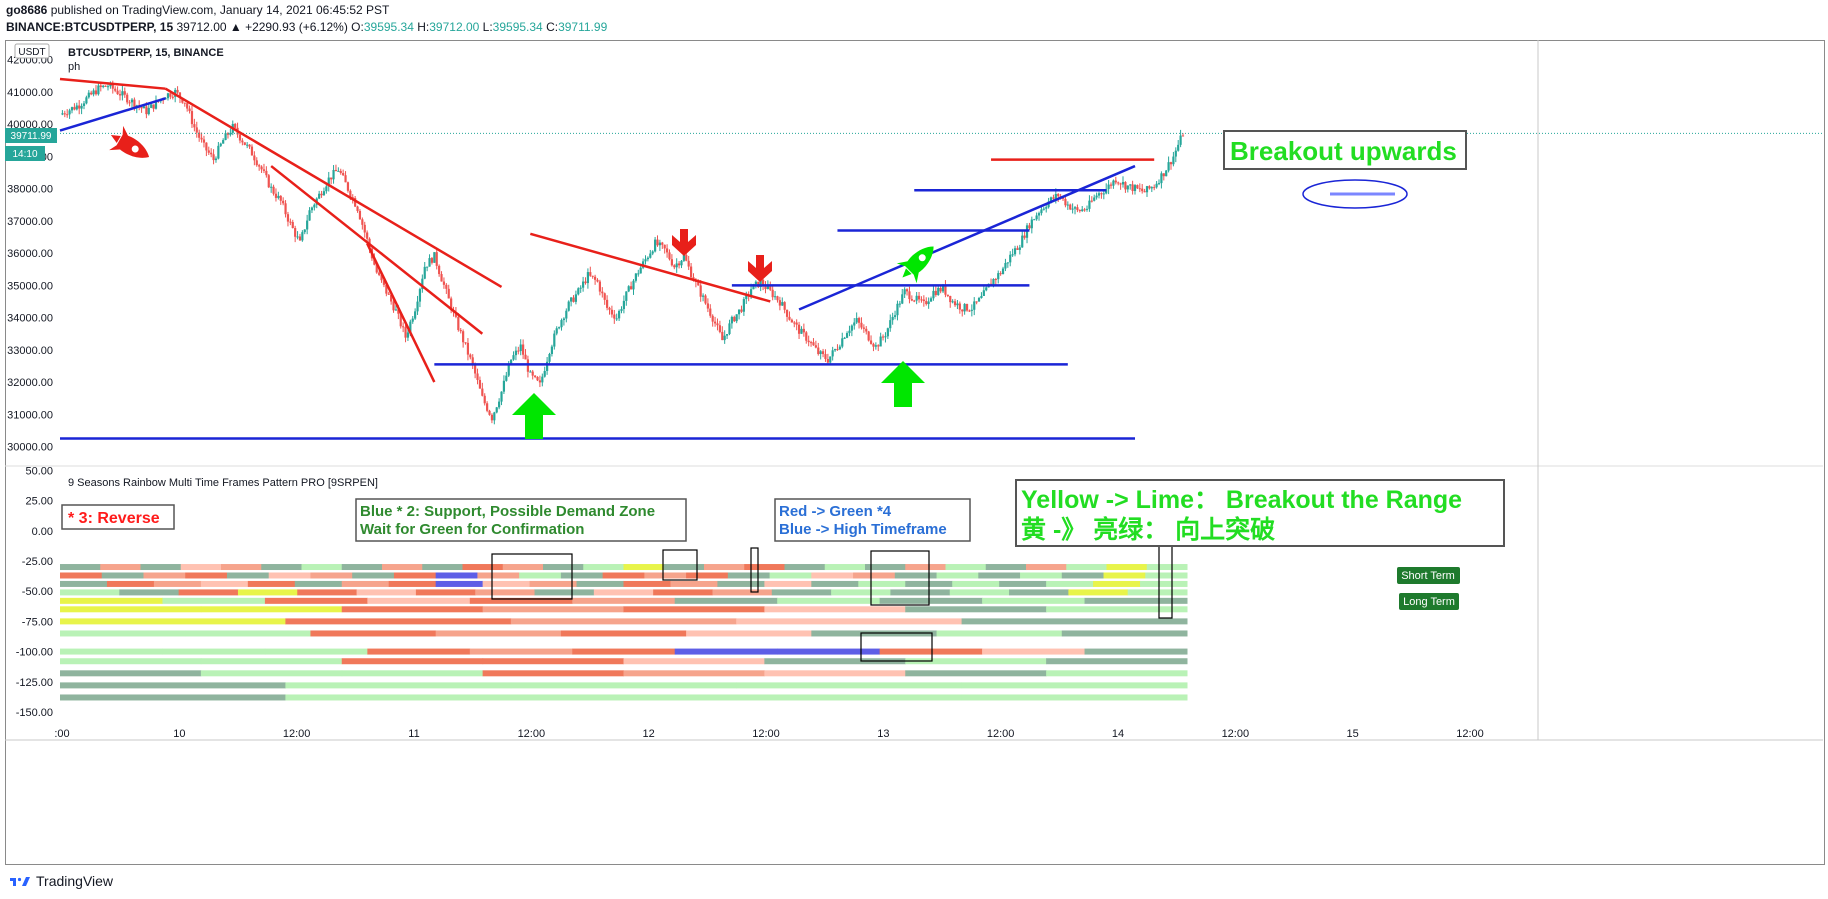 This screenshot has height=899, width=1828. What do you see at coordinates (27, 10) in the screenshot?
I see `publisher-name: go8686` at bounding box center [27, 10].